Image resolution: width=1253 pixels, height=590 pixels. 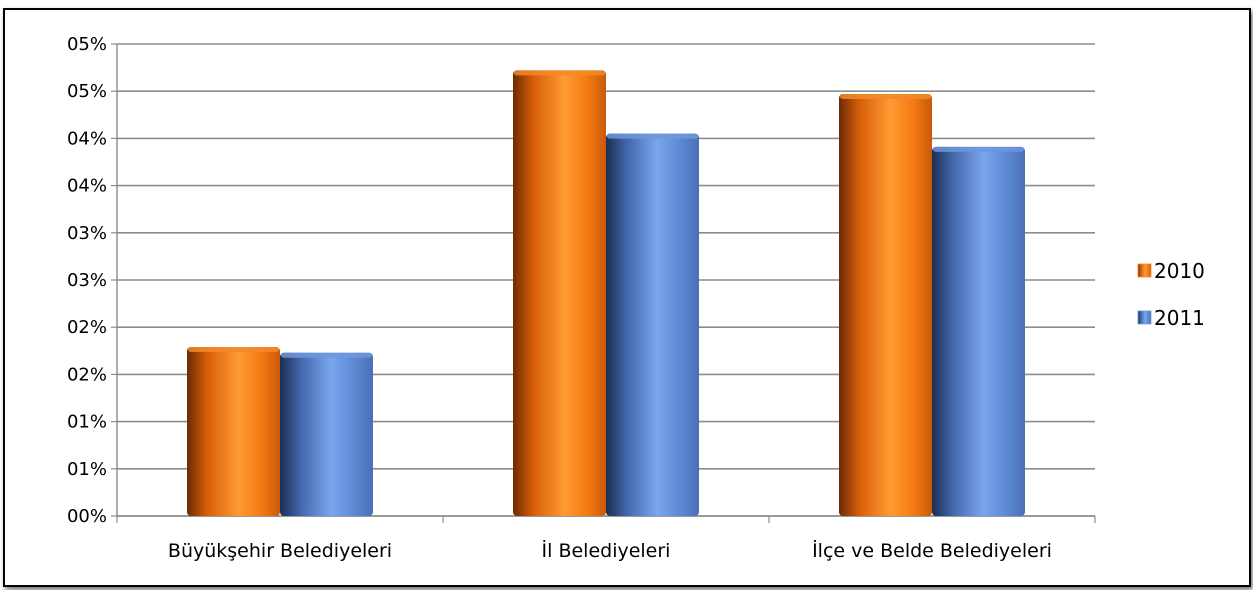 What do you see at coordinates (280, 551) in the screenshot?
I see `x-category-label: Büyükşehir Belediyeleri` at bounding box center [280, 551].